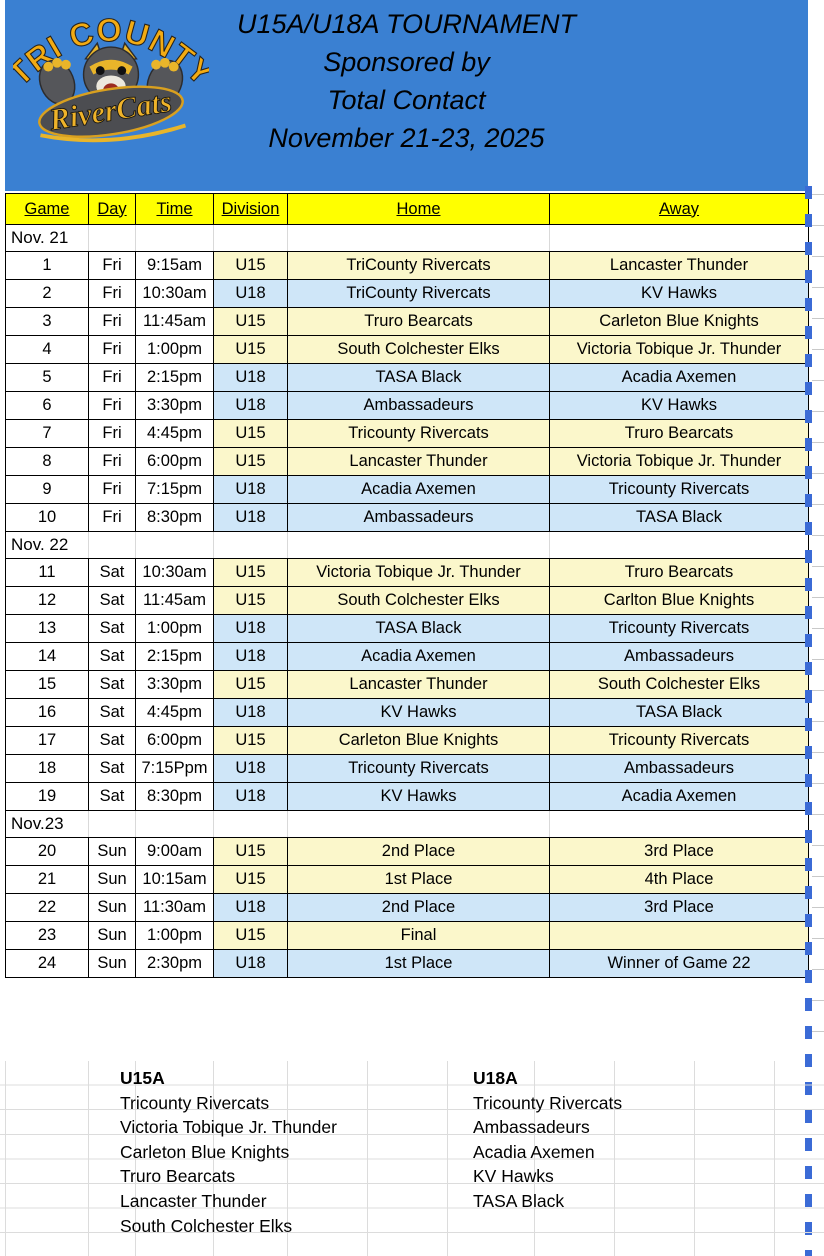 Image resolution: width=824 pixels, height=1256 pixels. What do you see at coordinates (418, 489) in the screenshot?
I see `home-cell: Acadia Axemen` at bounding box center [418, 489].